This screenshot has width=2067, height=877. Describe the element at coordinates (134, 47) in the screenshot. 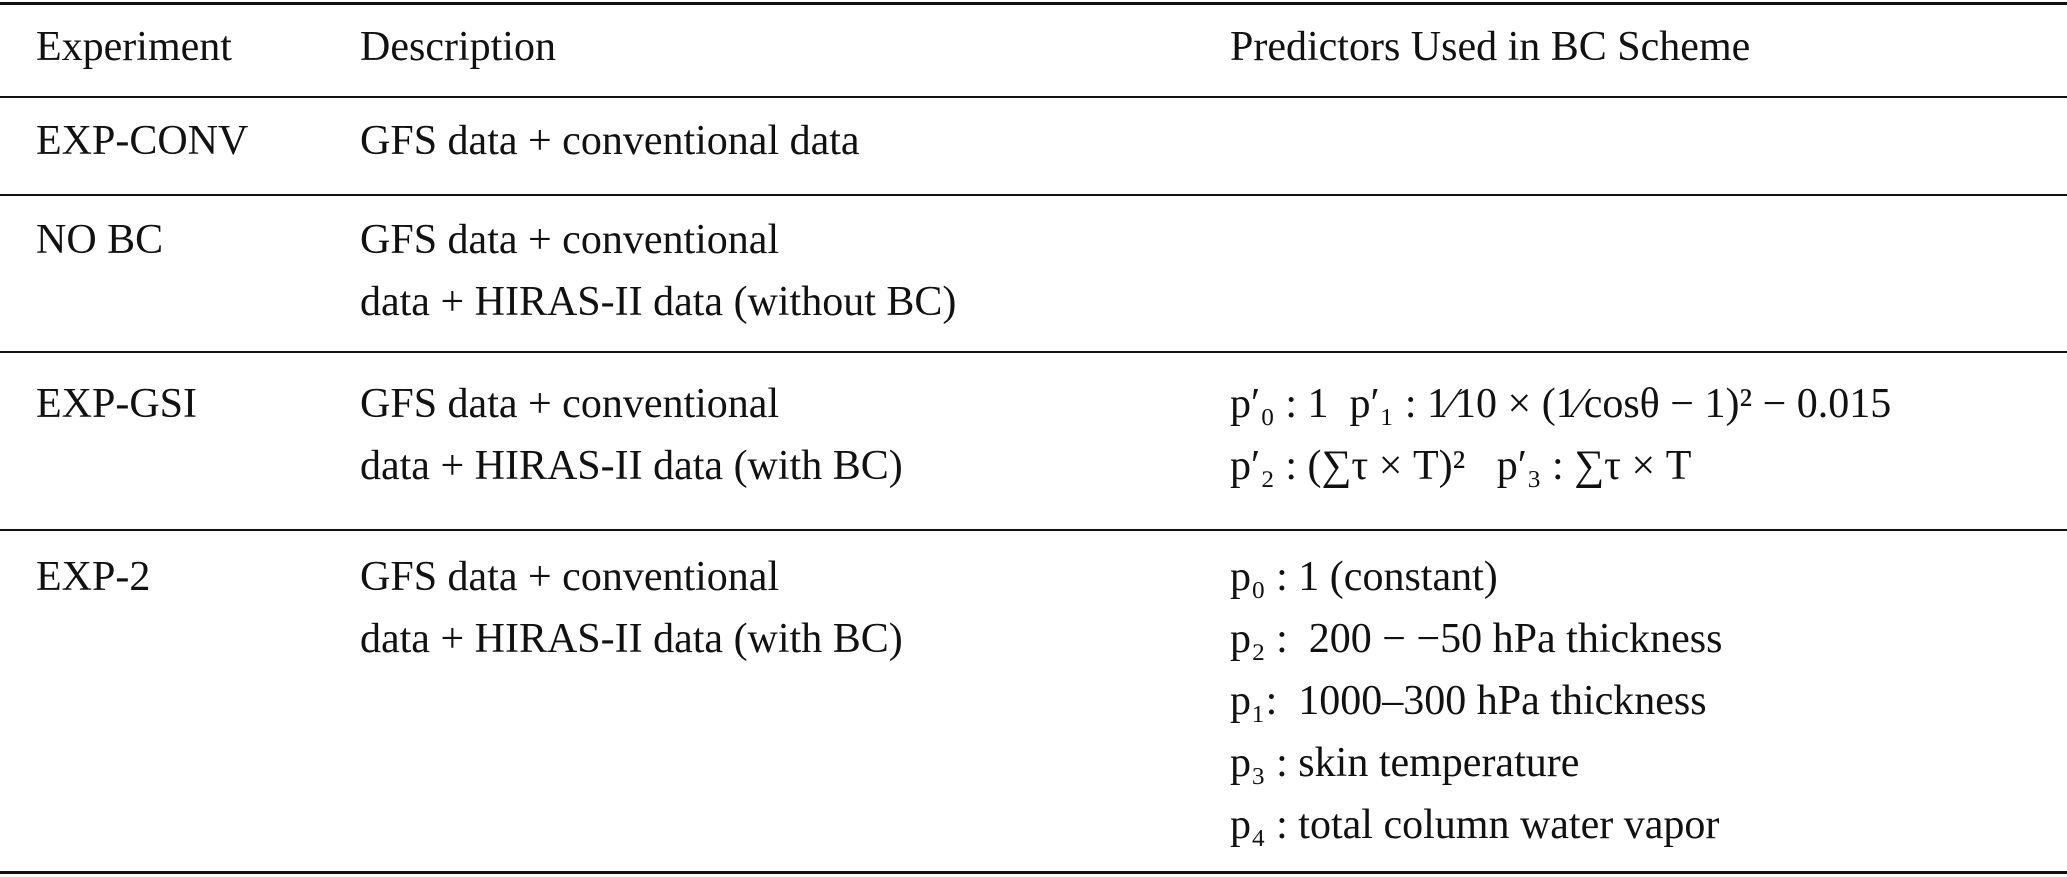

I see `header-cell: Experiment` at that location.